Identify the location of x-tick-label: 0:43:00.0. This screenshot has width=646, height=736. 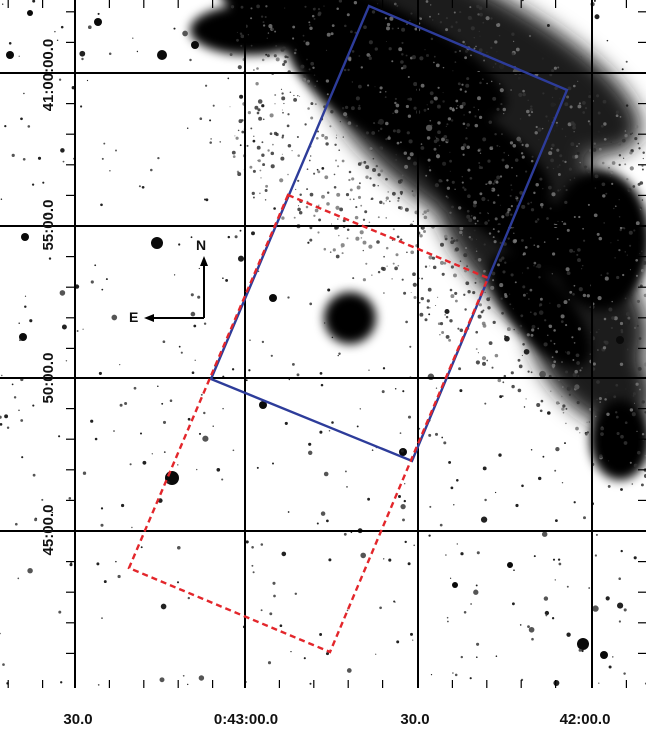
(246, 719).